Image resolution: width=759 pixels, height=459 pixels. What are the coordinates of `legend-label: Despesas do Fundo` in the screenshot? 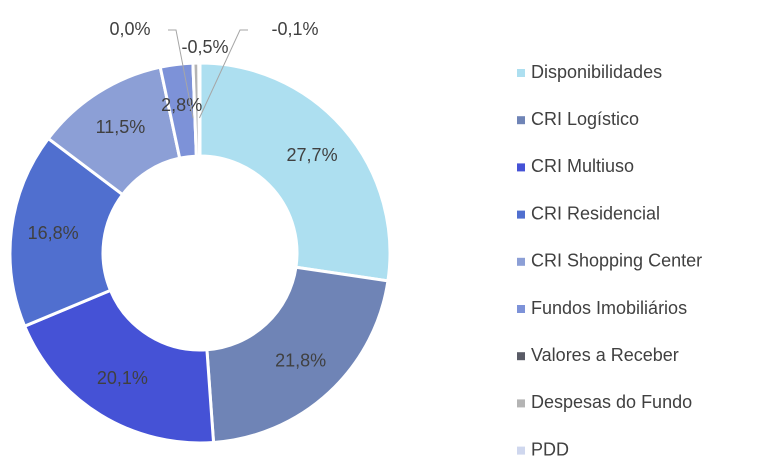 It's located at (611, 402).